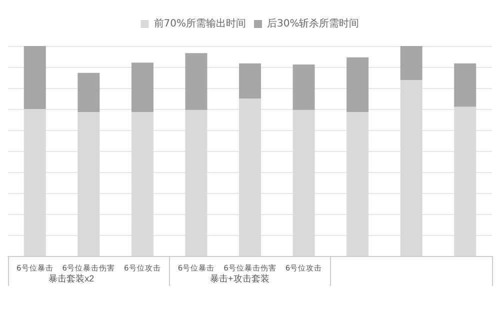 The image size is (500, 310). I want to click on legend-label: 后30%斩杀所需时间, so click(313, 24).